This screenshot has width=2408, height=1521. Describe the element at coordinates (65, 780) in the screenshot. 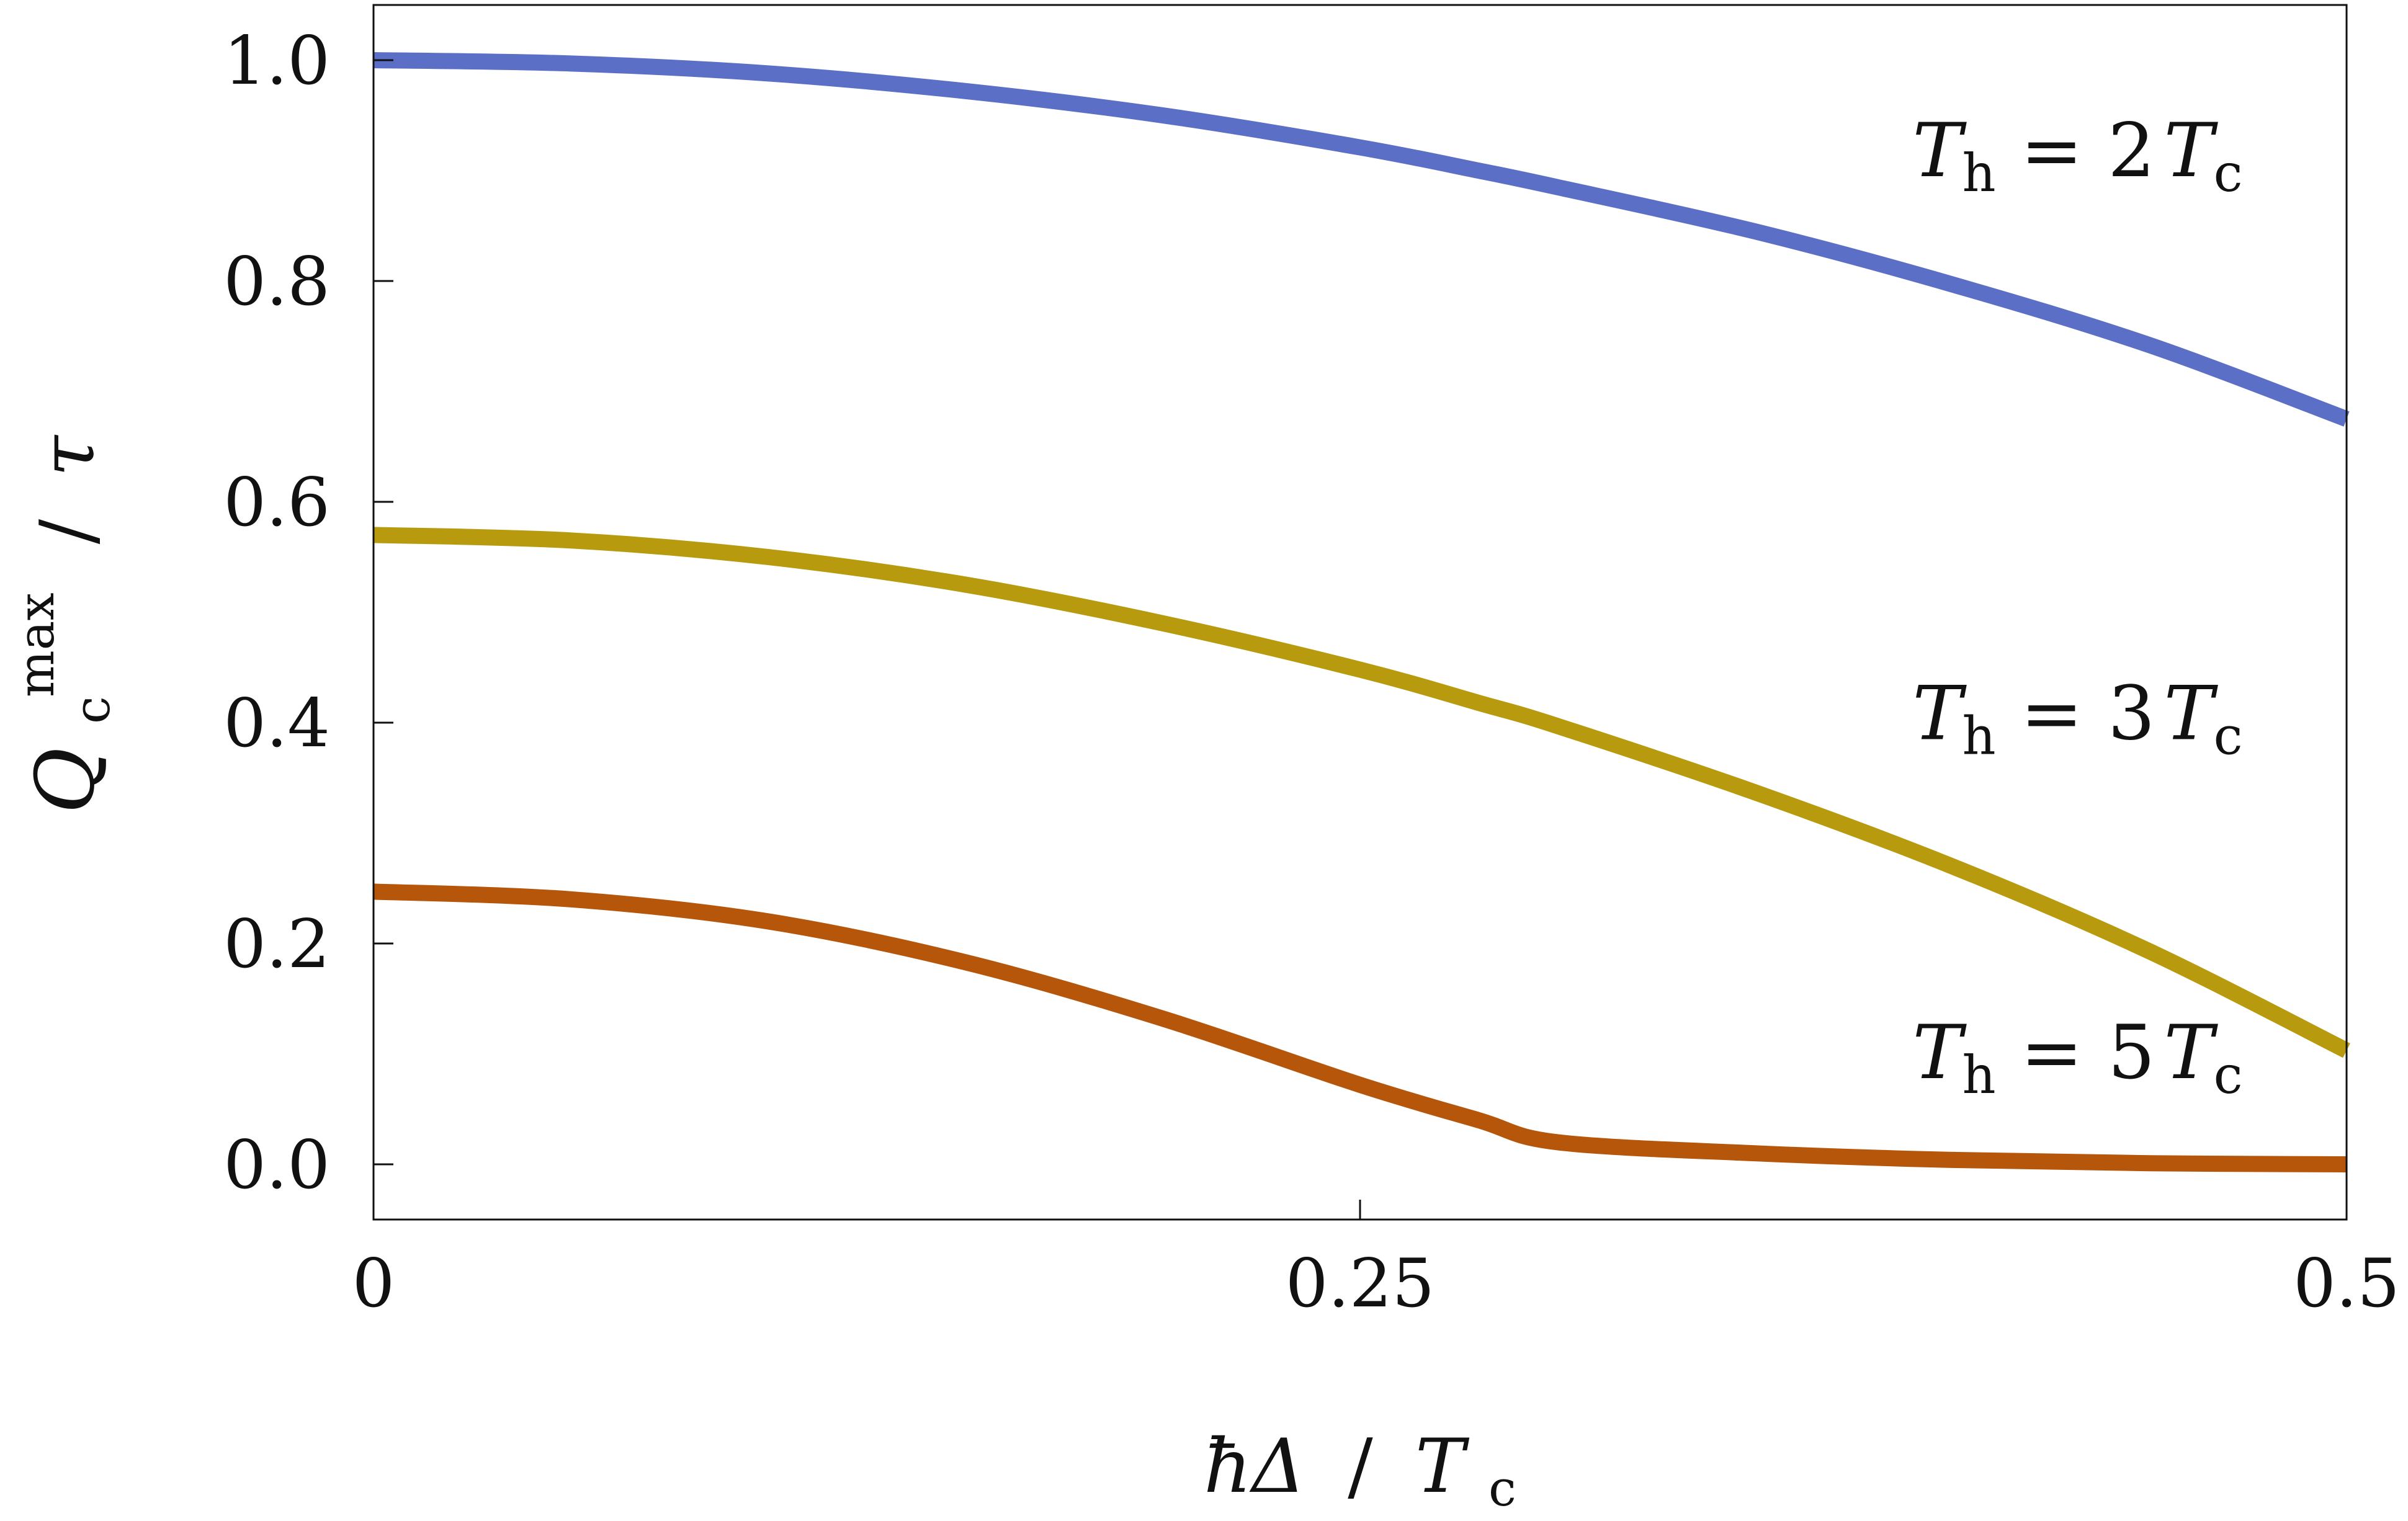

I see `y-axis-title-var: Q` at that location.